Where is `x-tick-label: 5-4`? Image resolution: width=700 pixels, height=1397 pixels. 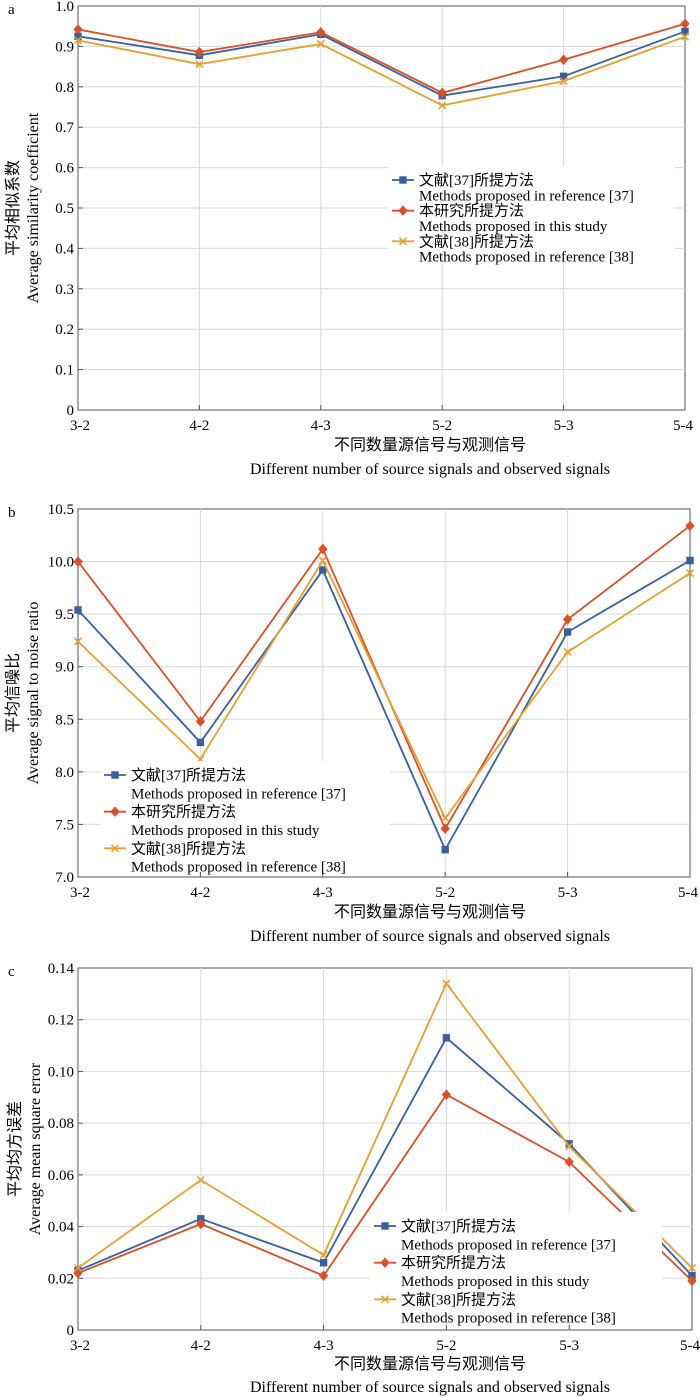 x-tick-label: 5-4 is located at coordinates (690, 1346).